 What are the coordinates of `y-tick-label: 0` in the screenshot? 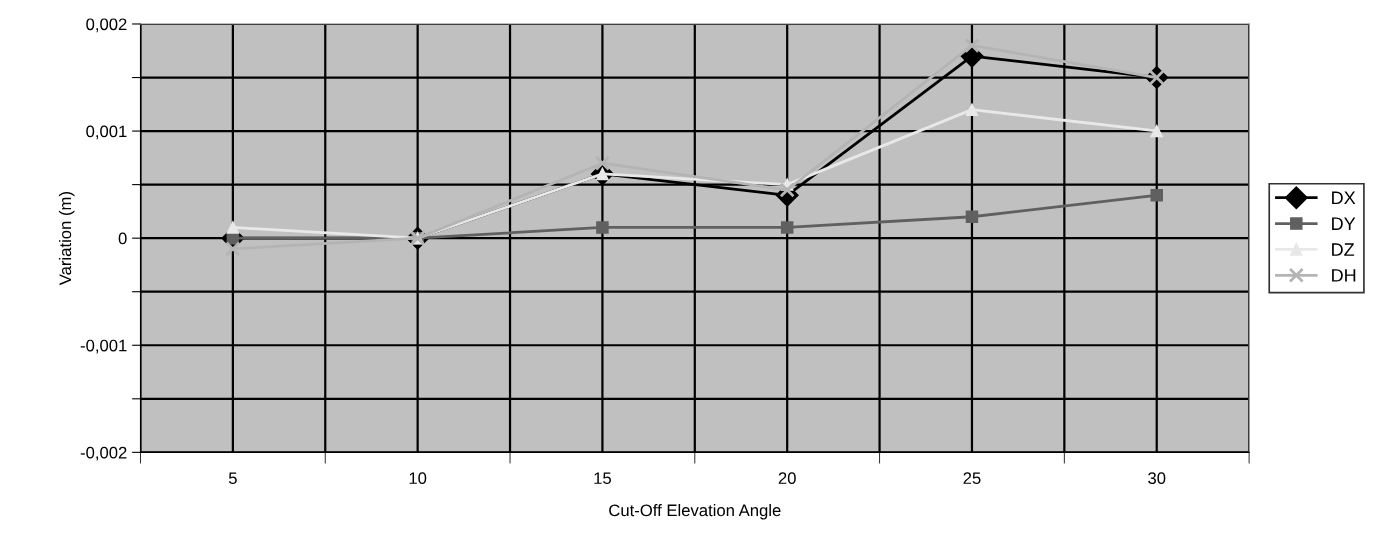 It's located at (122, 238).